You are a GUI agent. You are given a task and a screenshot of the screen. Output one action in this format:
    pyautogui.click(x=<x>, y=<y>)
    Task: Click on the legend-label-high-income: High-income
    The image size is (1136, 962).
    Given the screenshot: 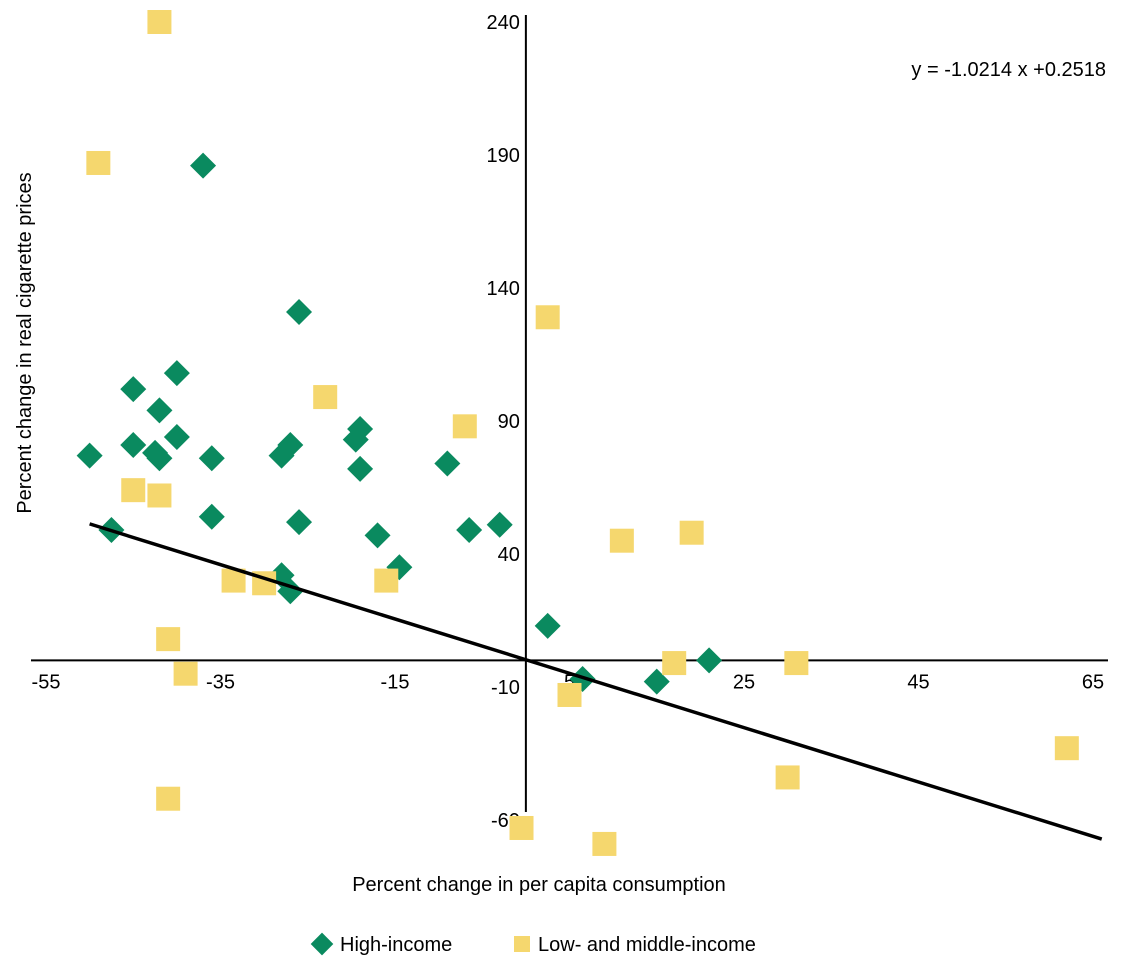 What is the action you would take?
    pyautogui.click(x=396, y=945)
    